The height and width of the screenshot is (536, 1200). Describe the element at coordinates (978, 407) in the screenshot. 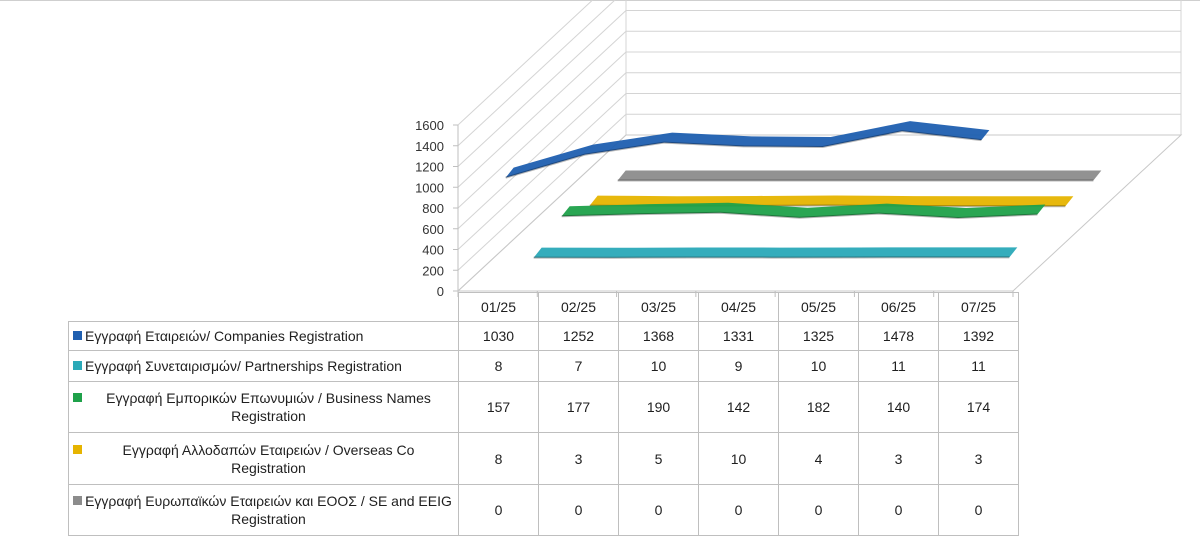

I see `data-cell: 174` at that location.